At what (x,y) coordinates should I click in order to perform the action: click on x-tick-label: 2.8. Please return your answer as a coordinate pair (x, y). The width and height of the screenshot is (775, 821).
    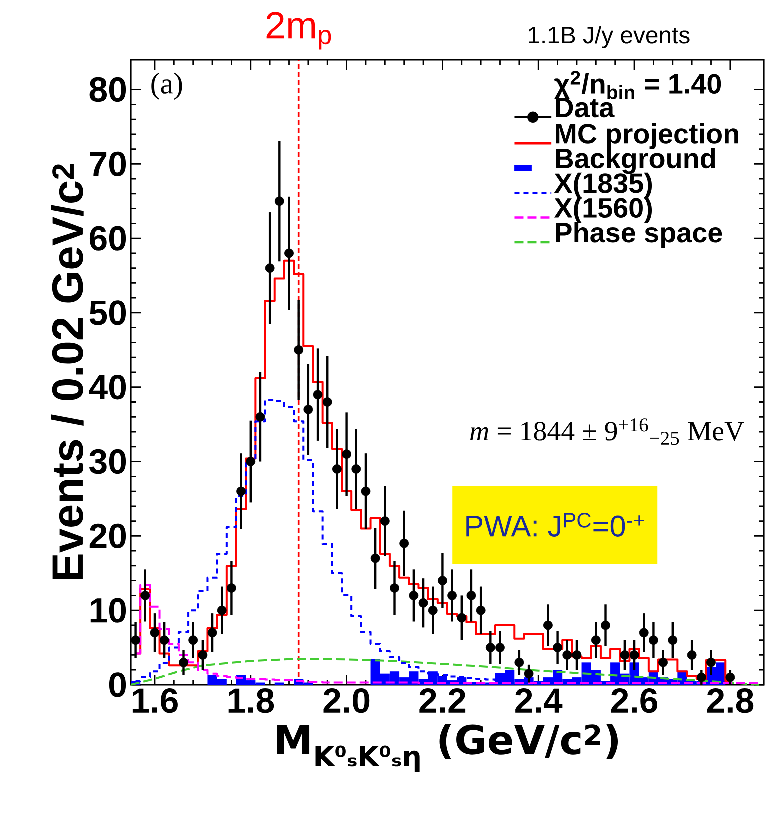
    Looking at the image, I should click on (730, 701).